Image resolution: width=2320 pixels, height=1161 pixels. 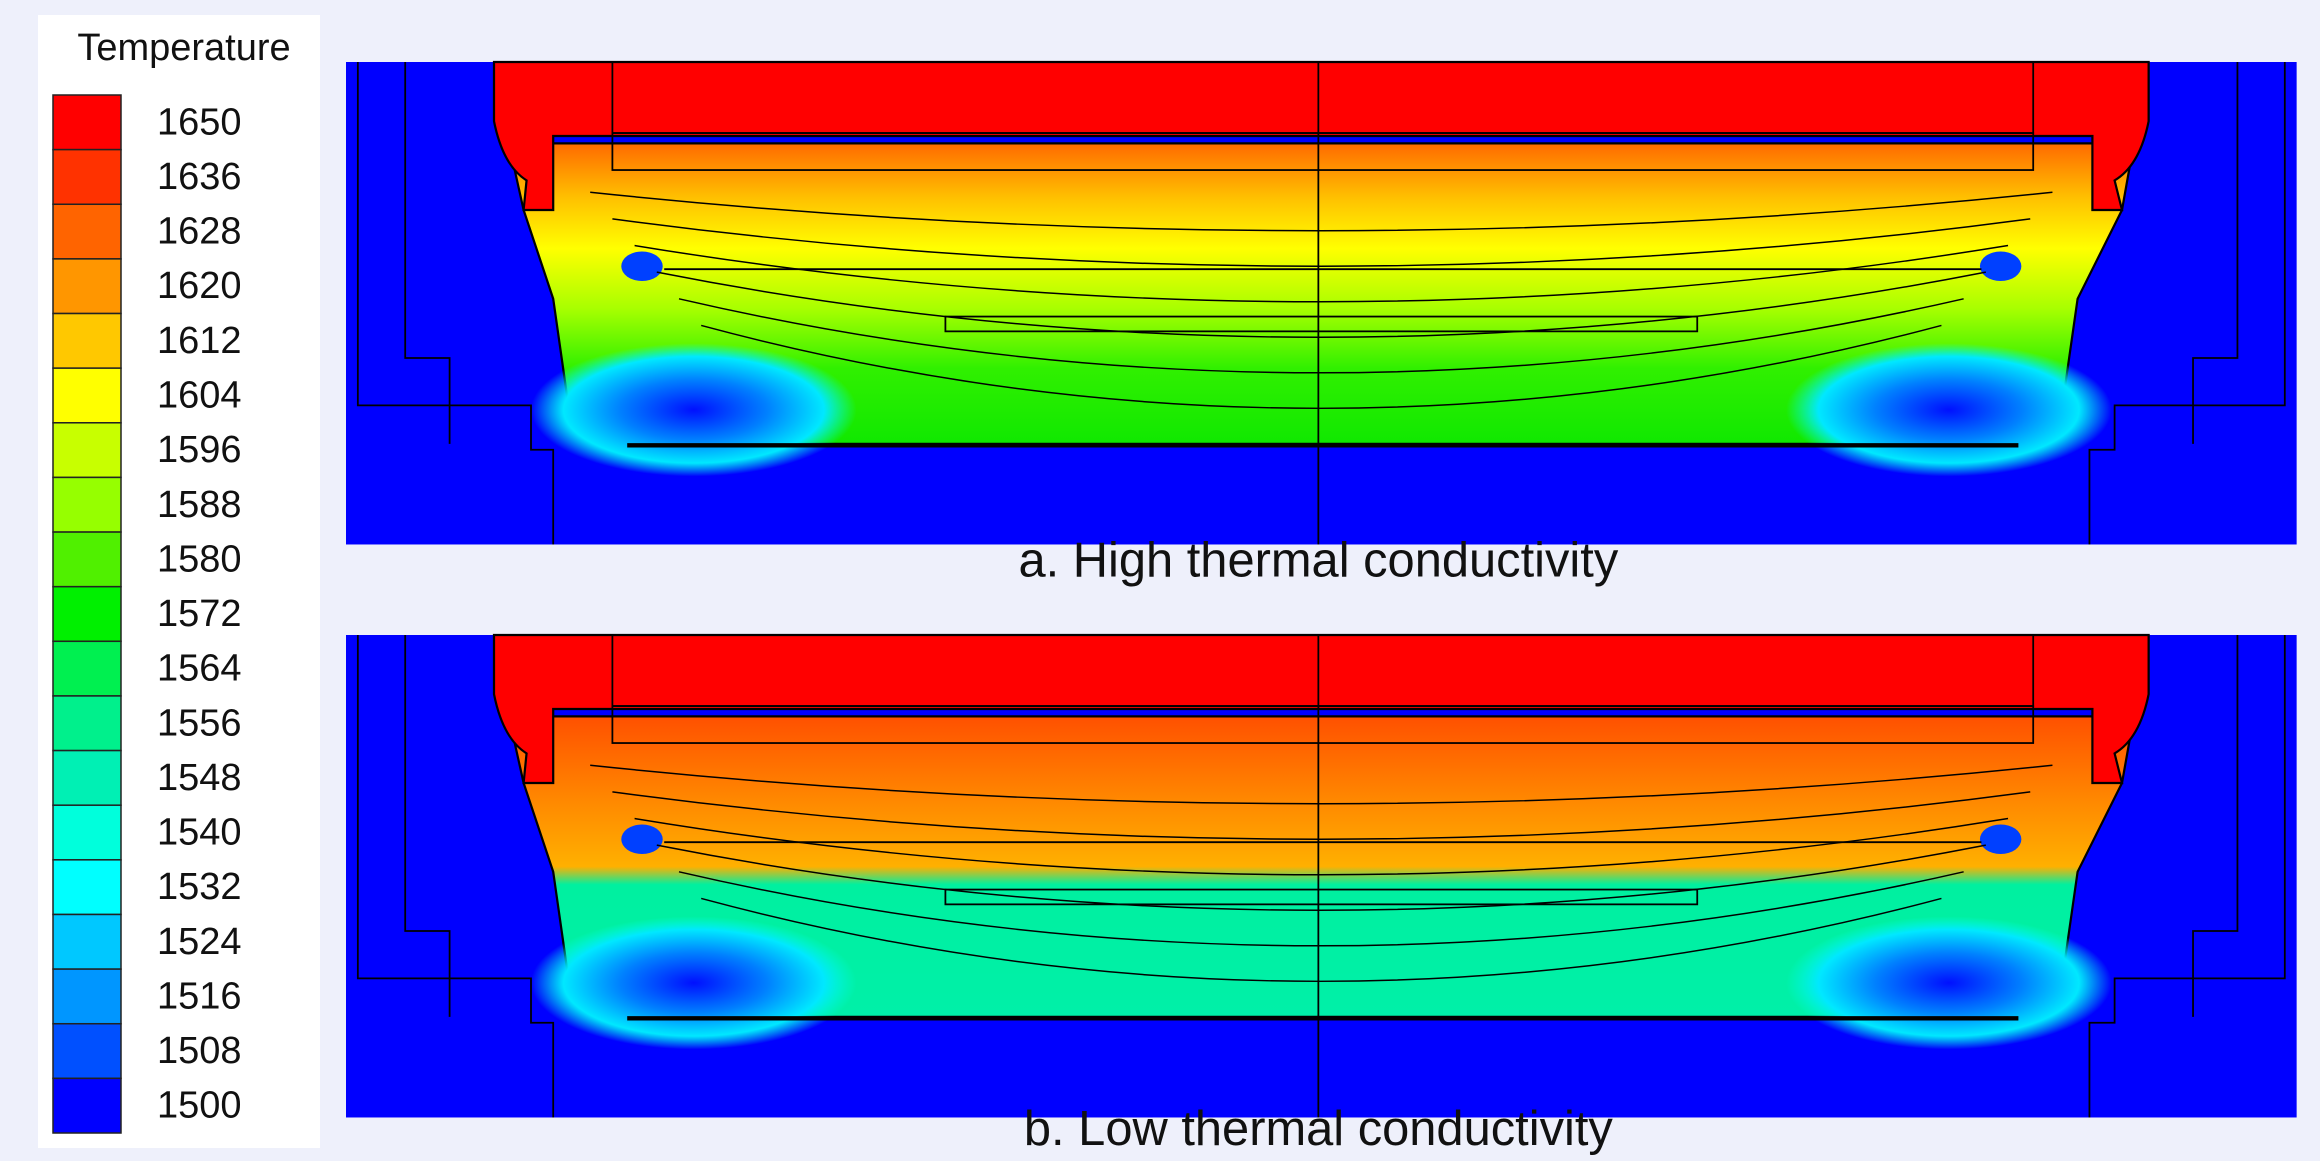 What do you see at coordinates (199, 286) in the screenshot?
I see `legend-label: 1620` at bounding box center [199, 286].